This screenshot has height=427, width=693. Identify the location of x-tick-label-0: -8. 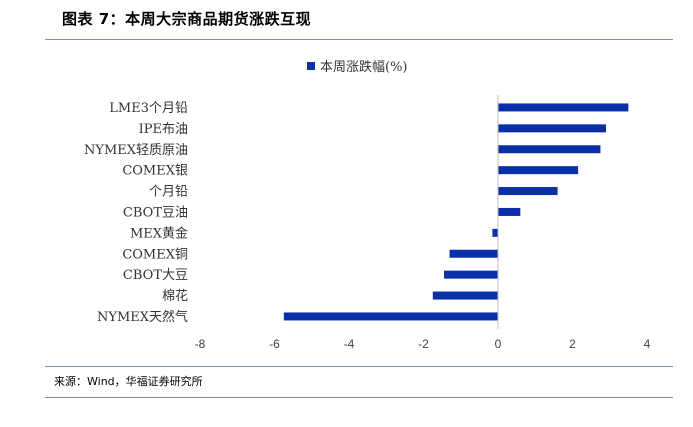
(200, 344).